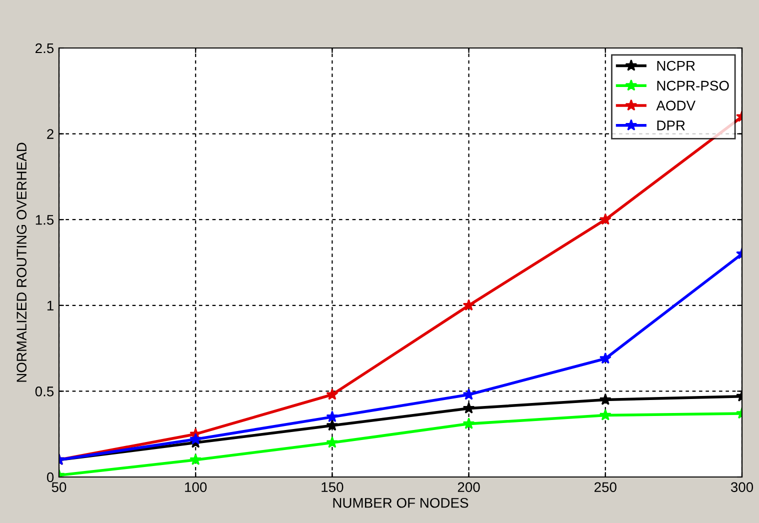 The image size is (759, 523). I want to click on y-tick-label: 1, so click(50, 305).